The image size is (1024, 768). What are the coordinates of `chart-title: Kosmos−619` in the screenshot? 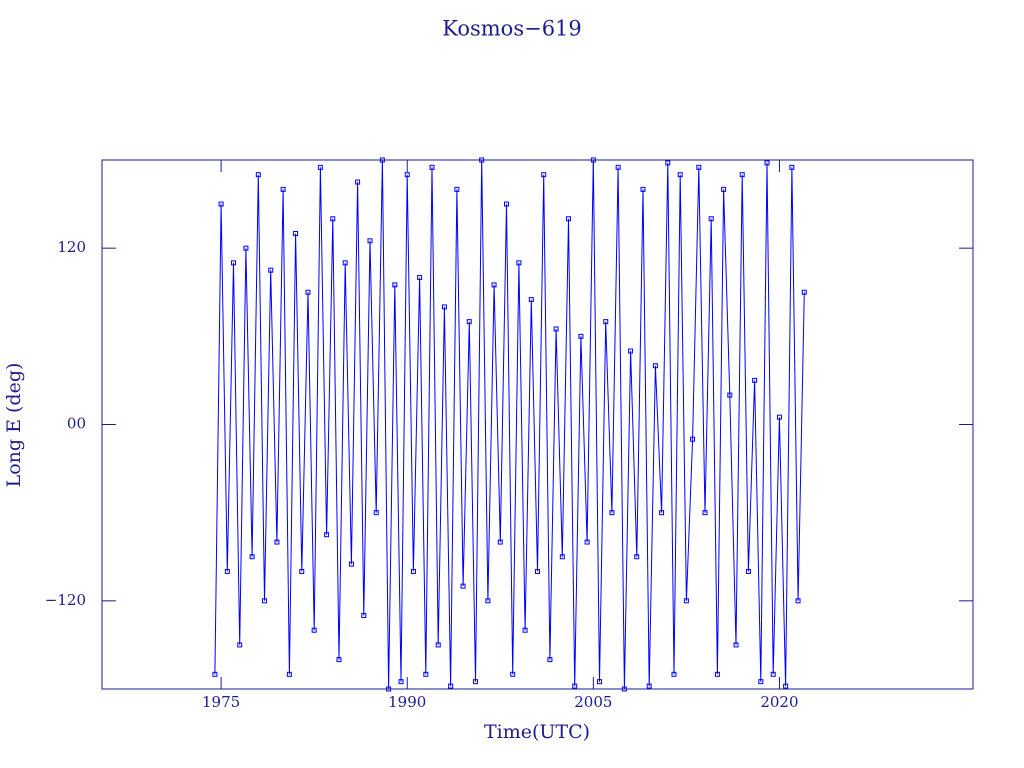 It's located at (512, 29).